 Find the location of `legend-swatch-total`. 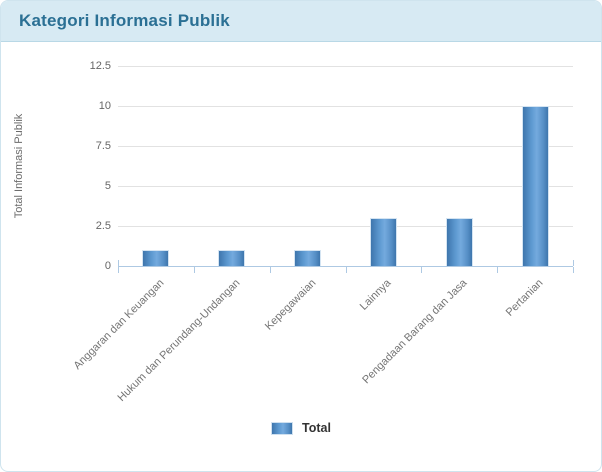

legend-swatch-total is located at coordinates (282, 428).